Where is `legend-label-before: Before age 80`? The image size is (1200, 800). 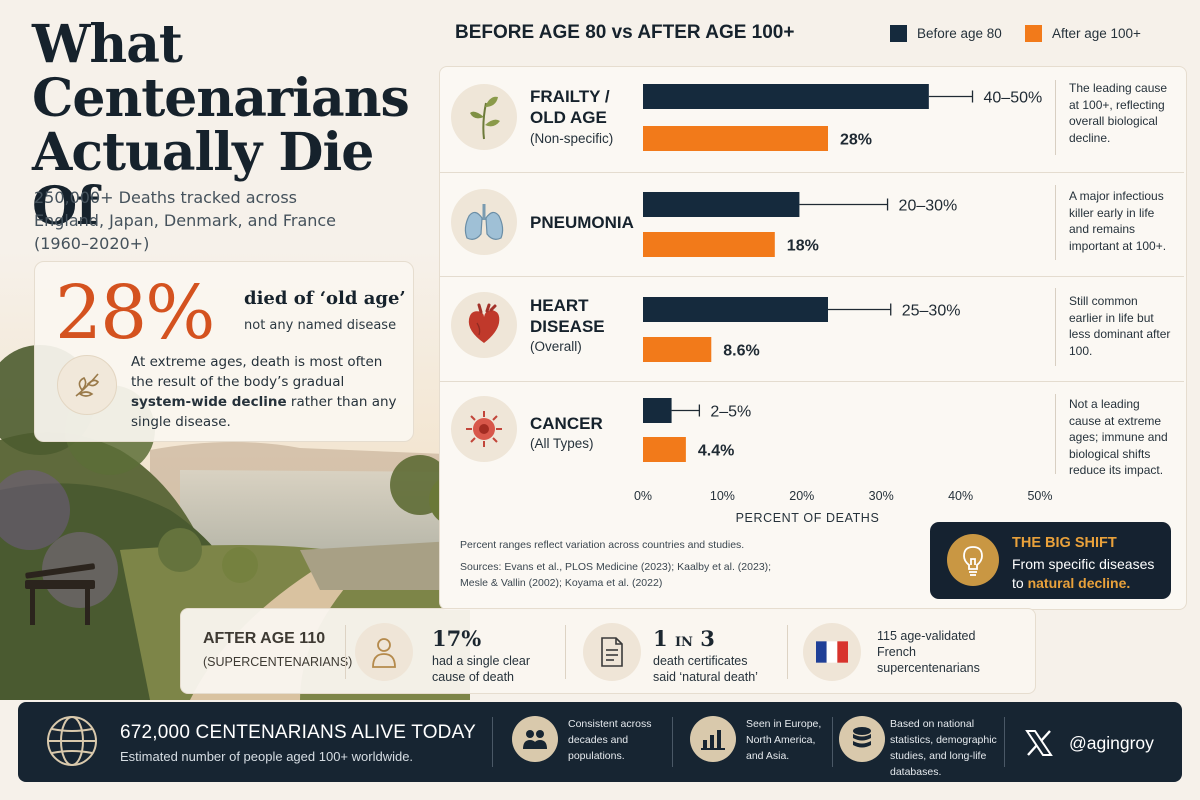 legend-label-before: Before age 80 is located at coordinates (959, 33).